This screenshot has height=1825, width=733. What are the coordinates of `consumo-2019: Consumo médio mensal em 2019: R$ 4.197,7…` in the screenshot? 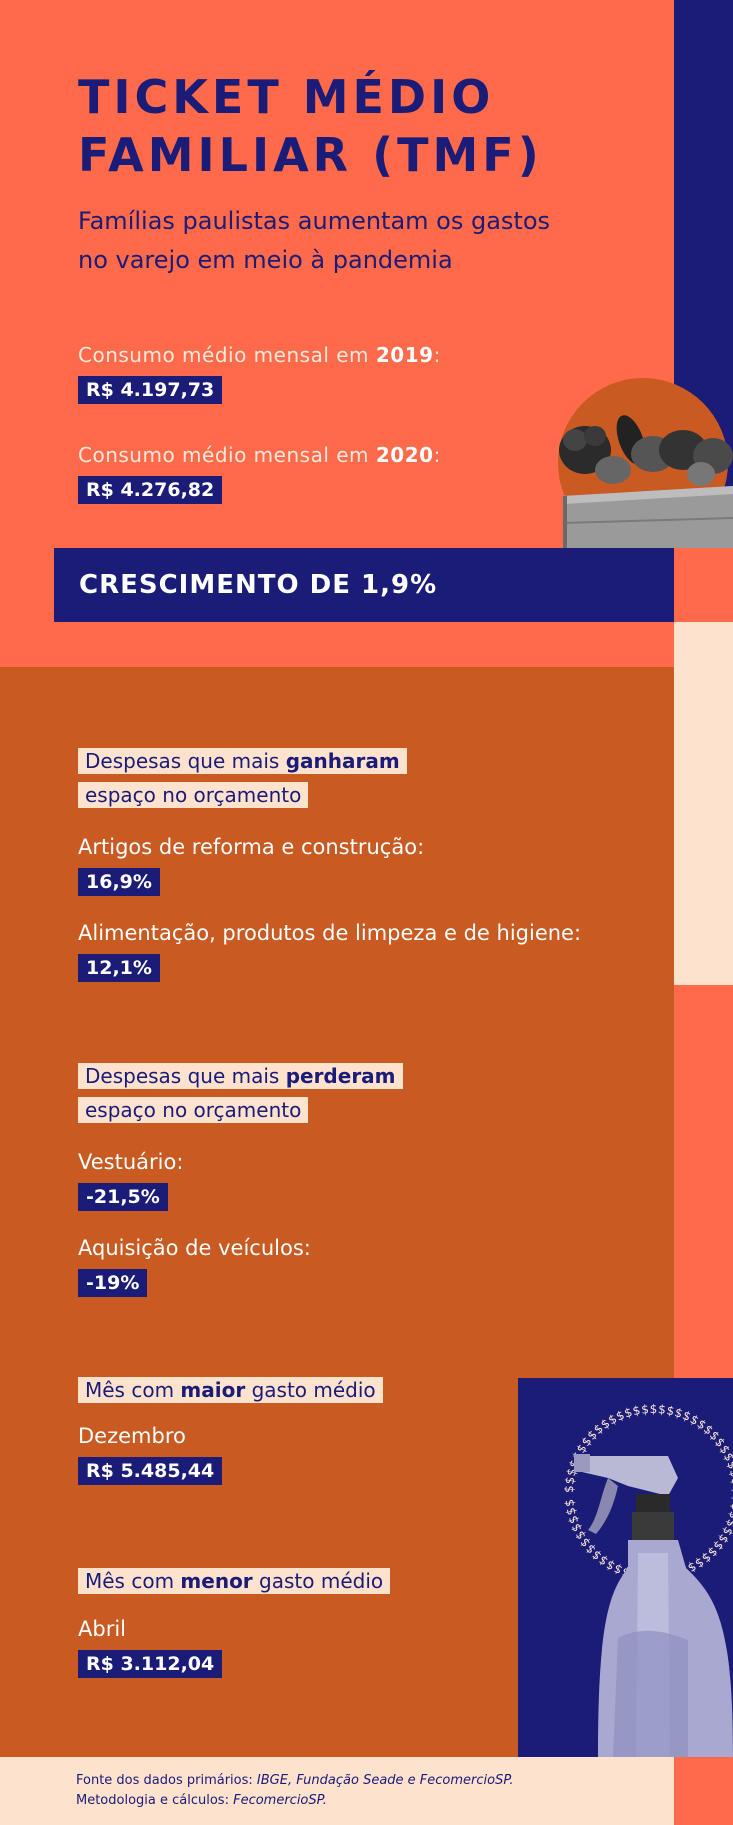 It's located at (259, 373).